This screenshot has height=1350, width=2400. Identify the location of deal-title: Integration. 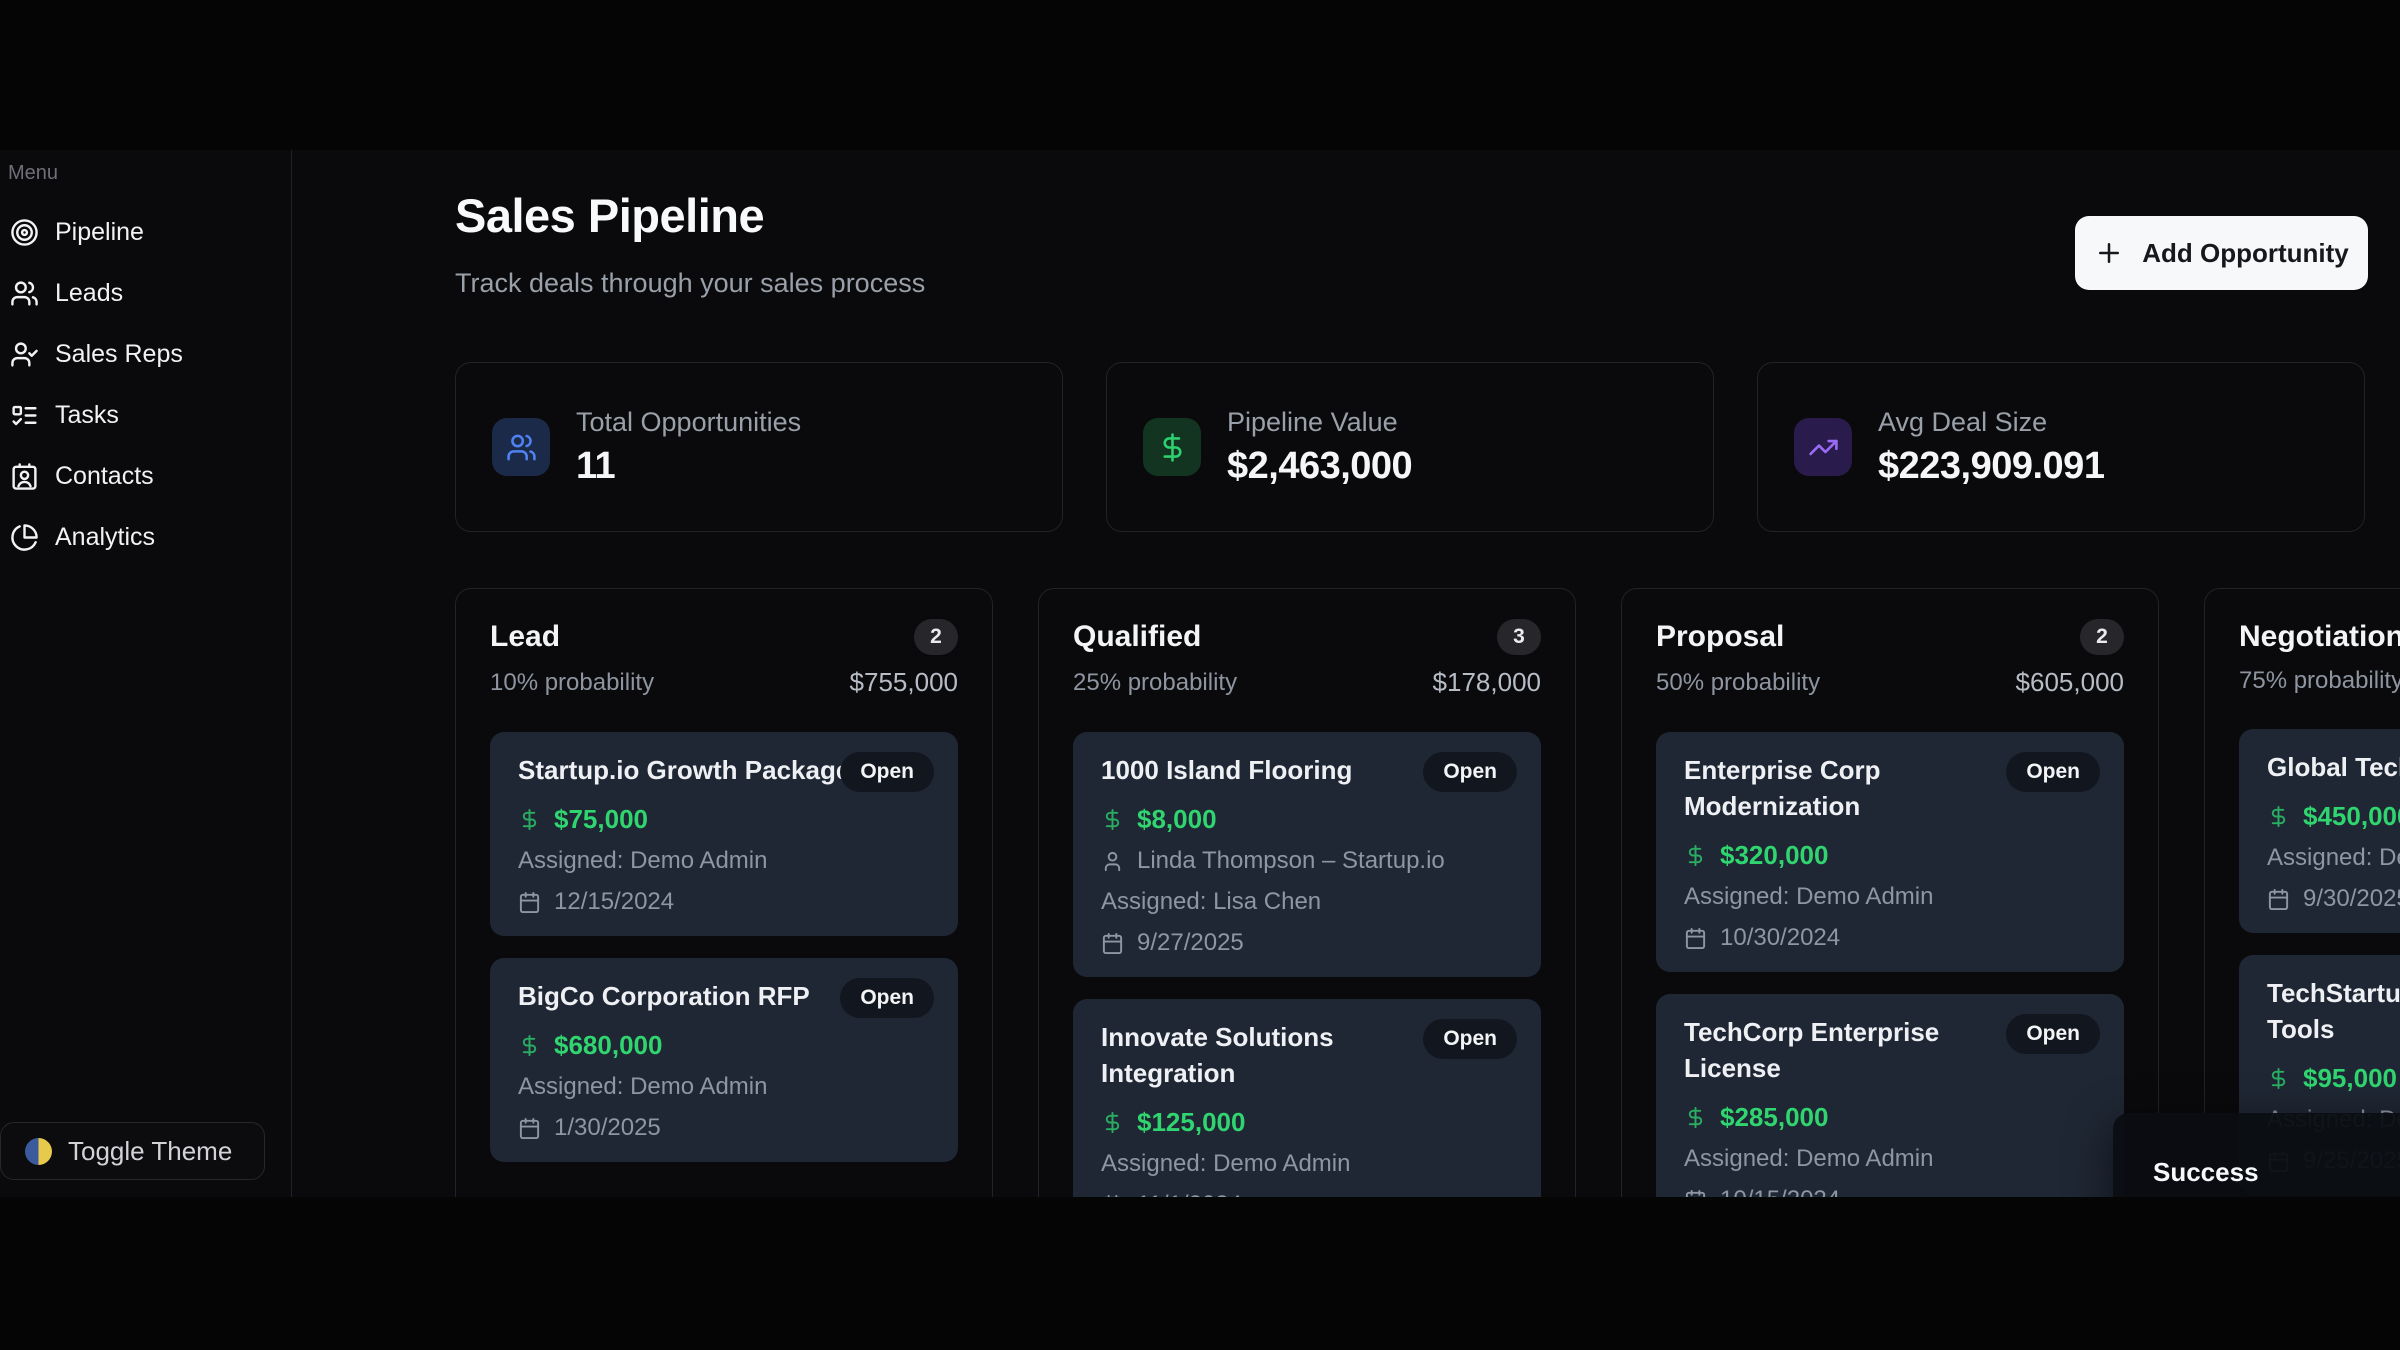
(1168, 1073).